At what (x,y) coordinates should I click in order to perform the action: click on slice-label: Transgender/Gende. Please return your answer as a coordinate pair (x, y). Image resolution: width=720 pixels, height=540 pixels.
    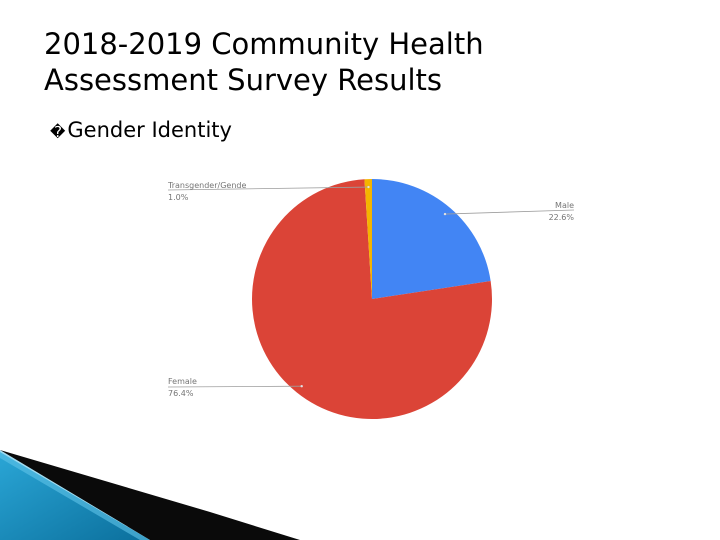
    Looking at the image, I should click on (206, 185).